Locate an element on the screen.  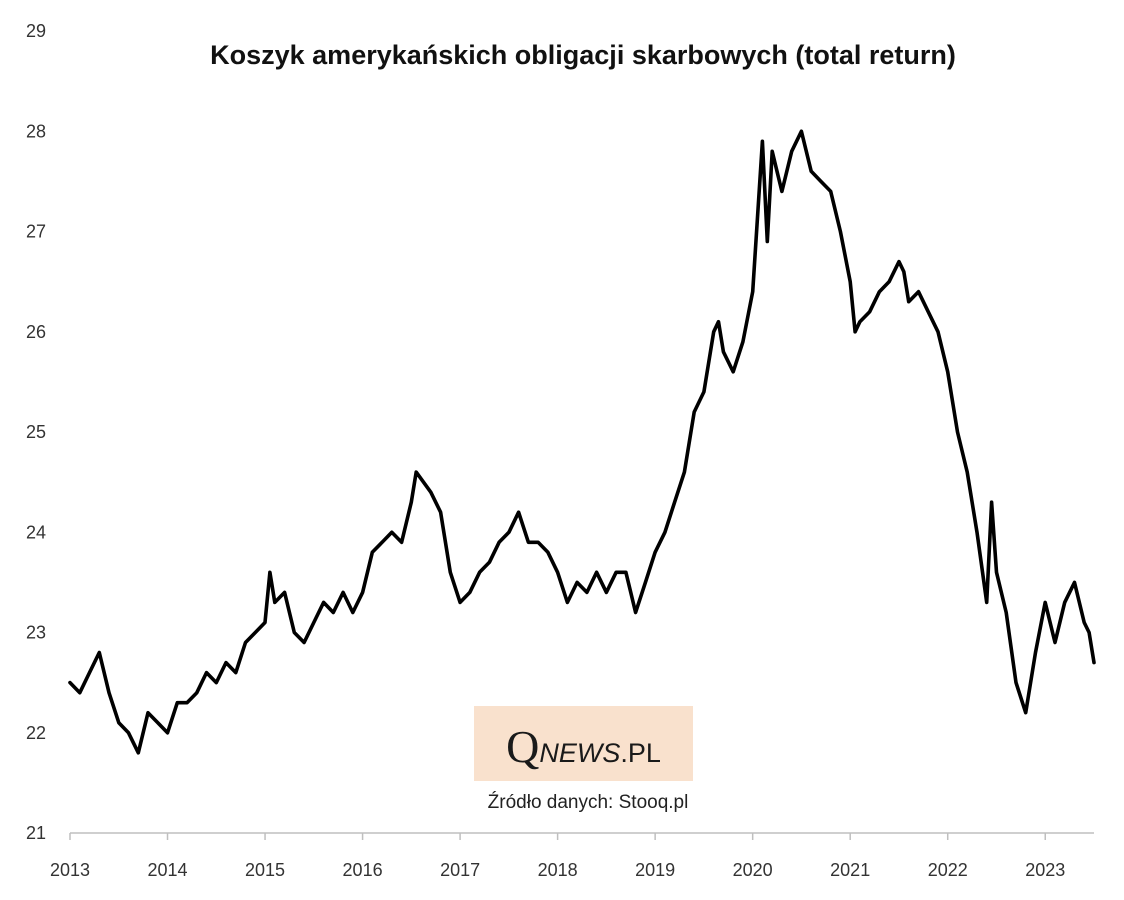
y-tick-label: 21 is located at coordinates (36, 833).